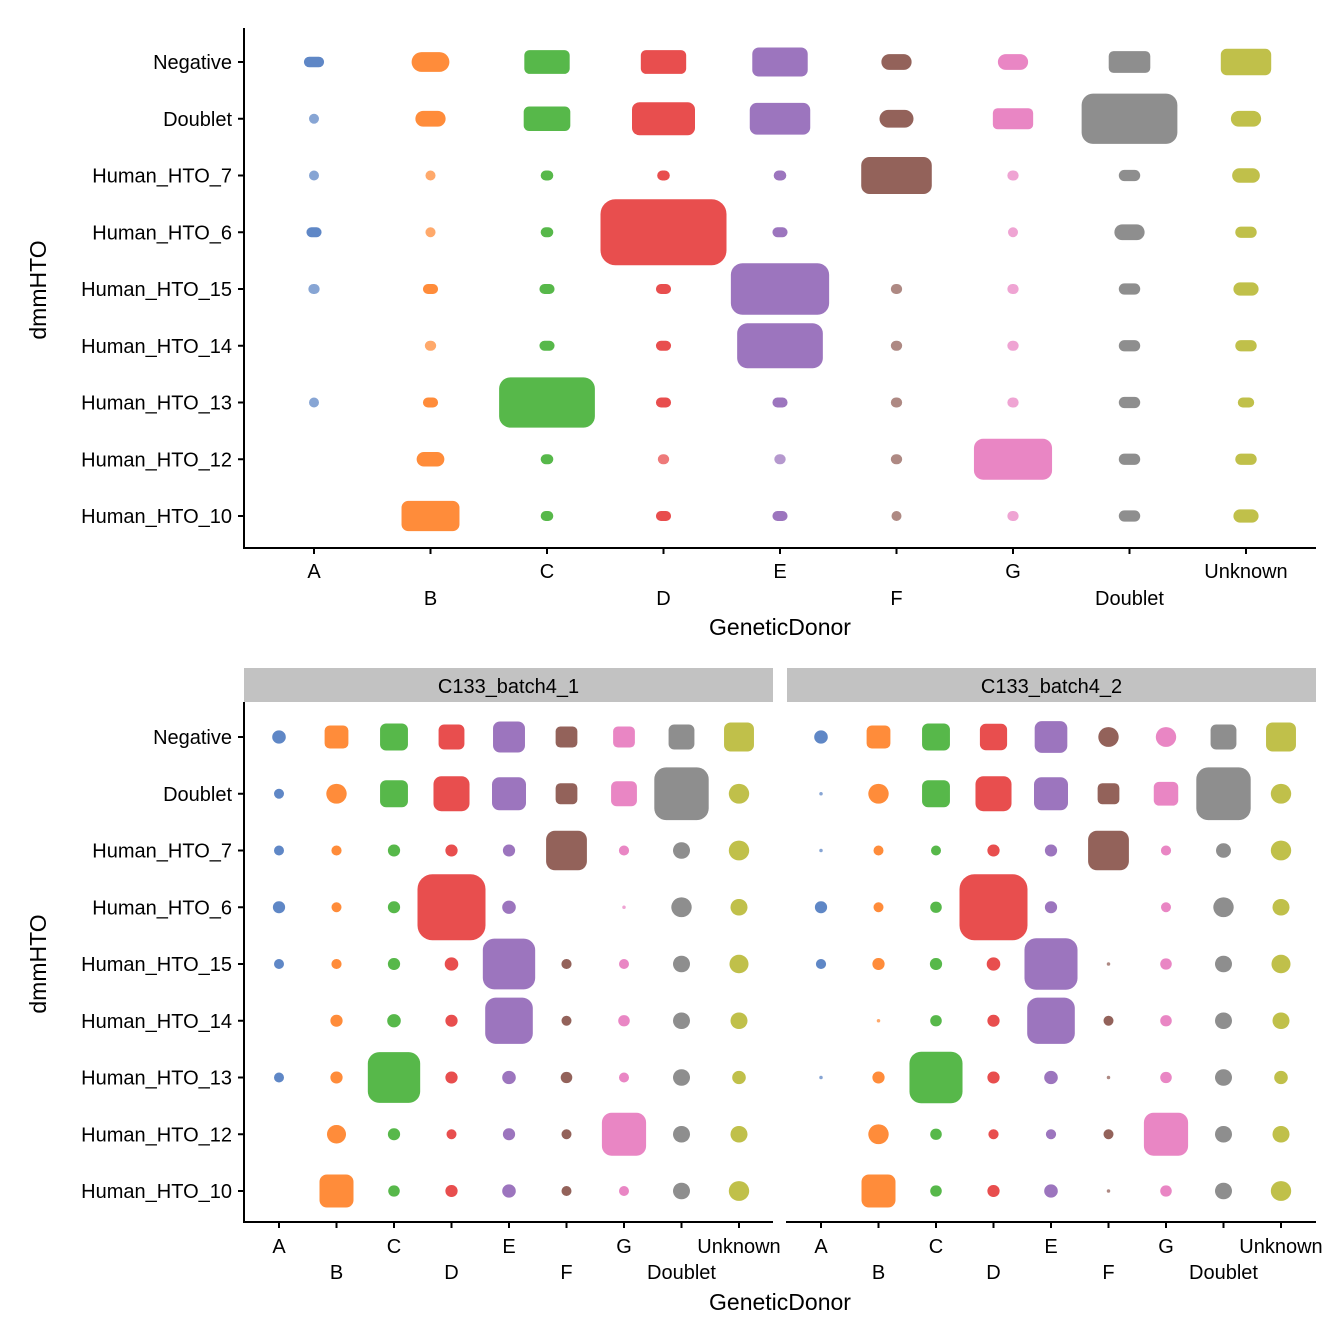 The width and height of the screenshot is (1344, 1344). I want to click on point-cluster-doublet-doublet, so click(1223, 794).